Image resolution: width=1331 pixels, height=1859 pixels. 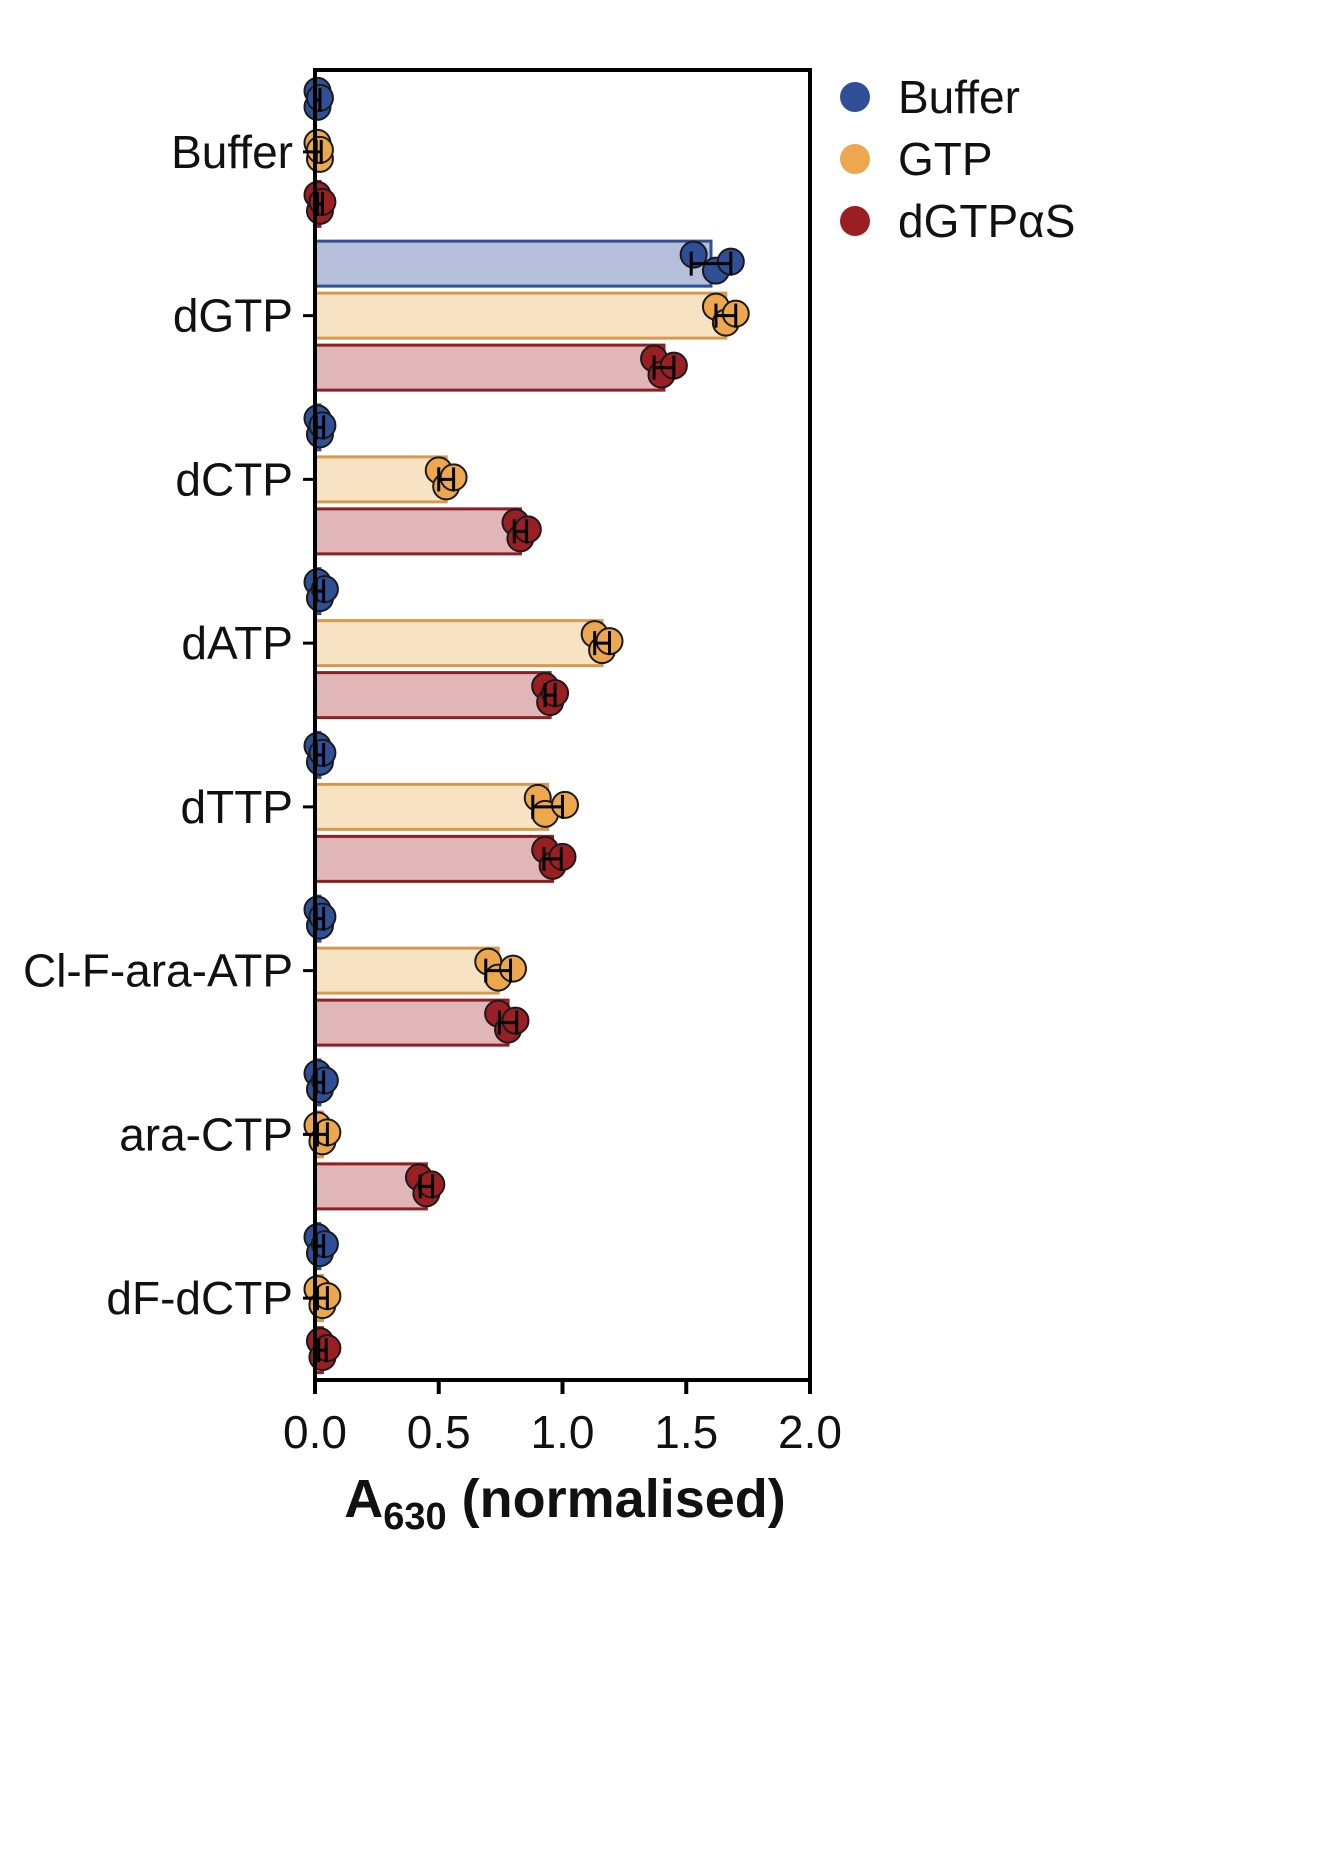 I want to click on x-tick-label: 0.0, so click(x=315, y=1432).